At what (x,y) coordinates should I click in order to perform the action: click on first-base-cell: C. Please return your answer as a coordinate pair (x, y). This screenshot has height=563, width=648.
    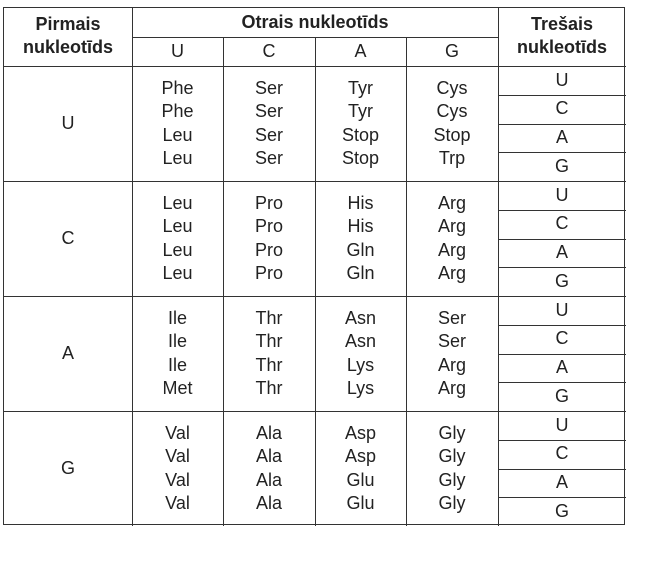
    Looking at the image, I should click on (68, 237).